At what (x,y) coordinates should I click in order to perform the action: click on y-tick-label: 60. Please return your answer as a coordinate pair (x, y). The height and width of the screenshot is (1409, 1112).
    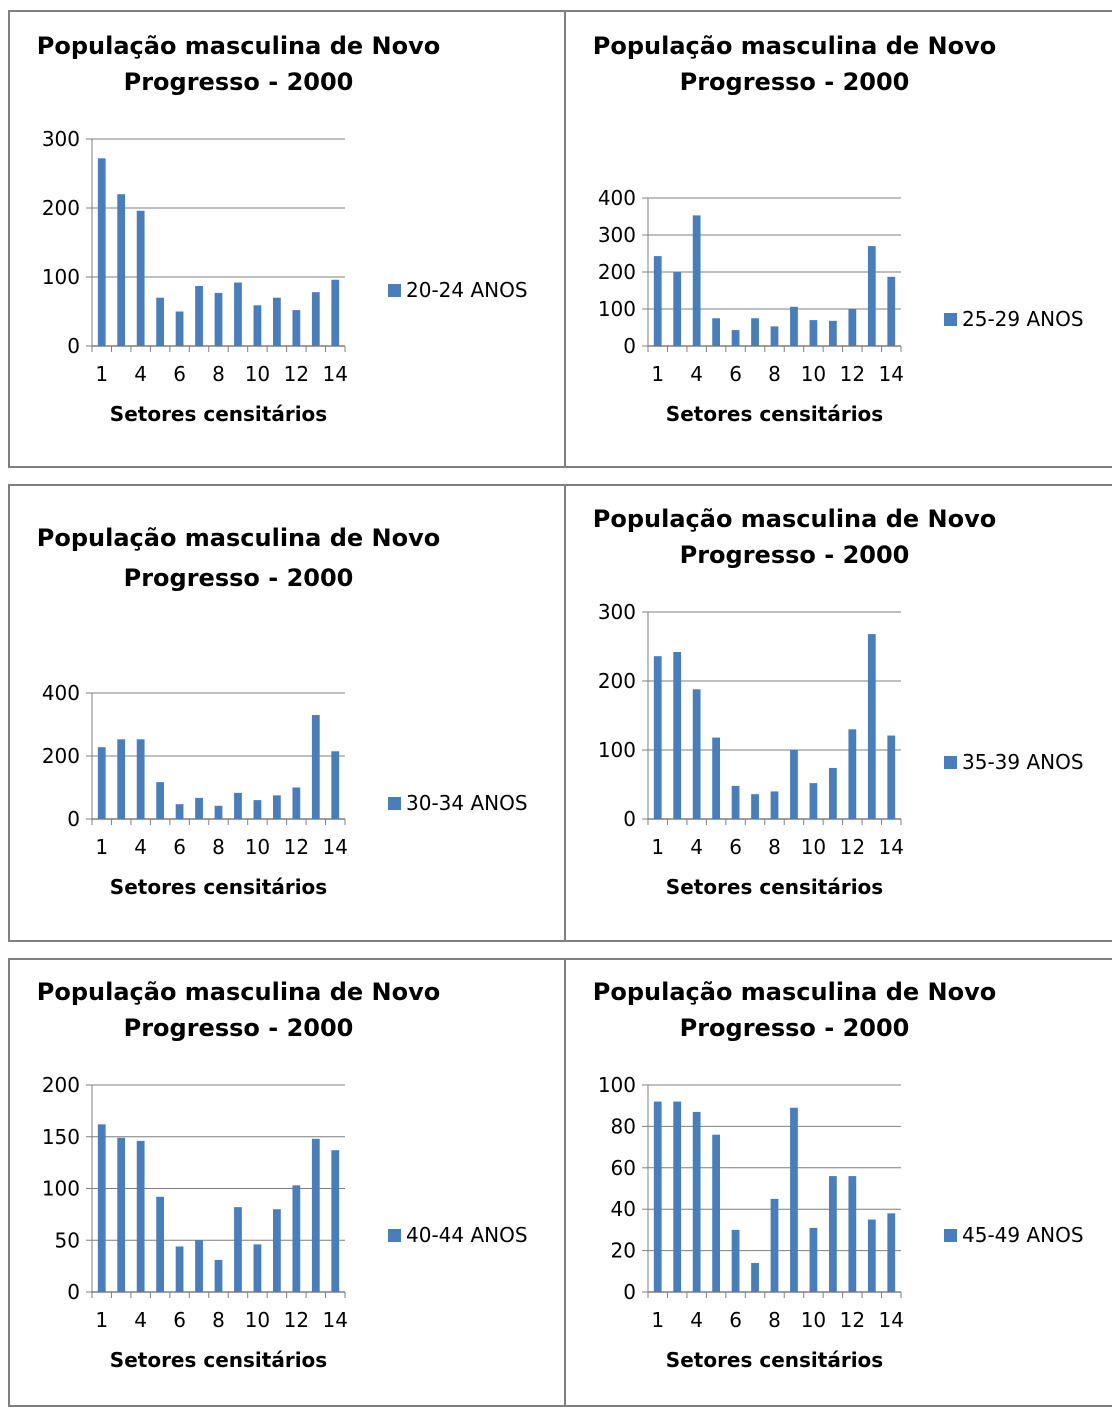
    Looking at the image, I should click on (623, 1168).